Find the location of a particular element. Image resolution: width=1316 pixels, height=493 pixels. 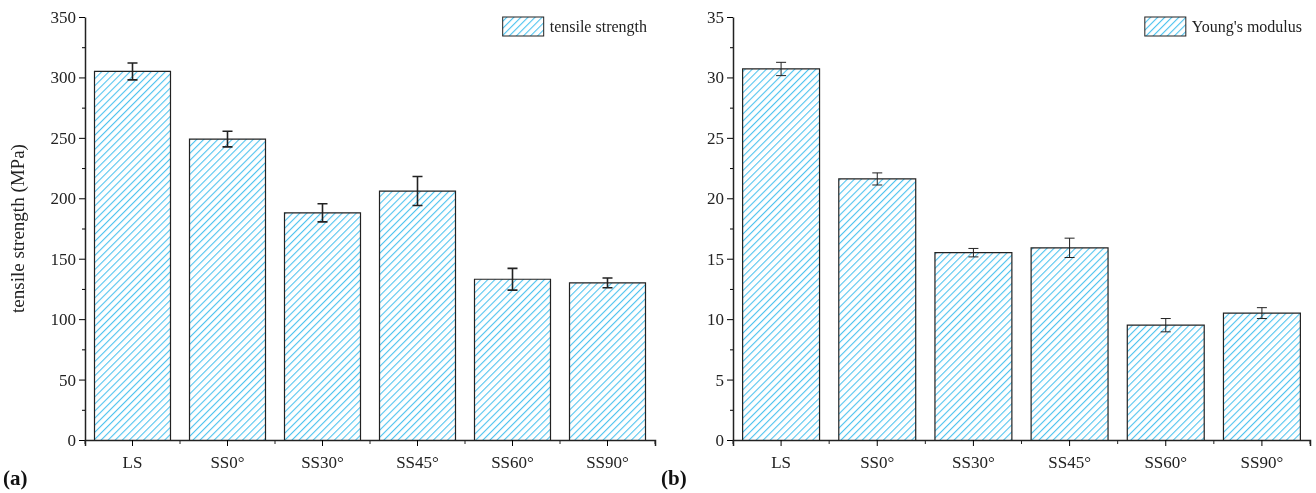

y-tick-label: 30 is located at coordinates (715, 78).